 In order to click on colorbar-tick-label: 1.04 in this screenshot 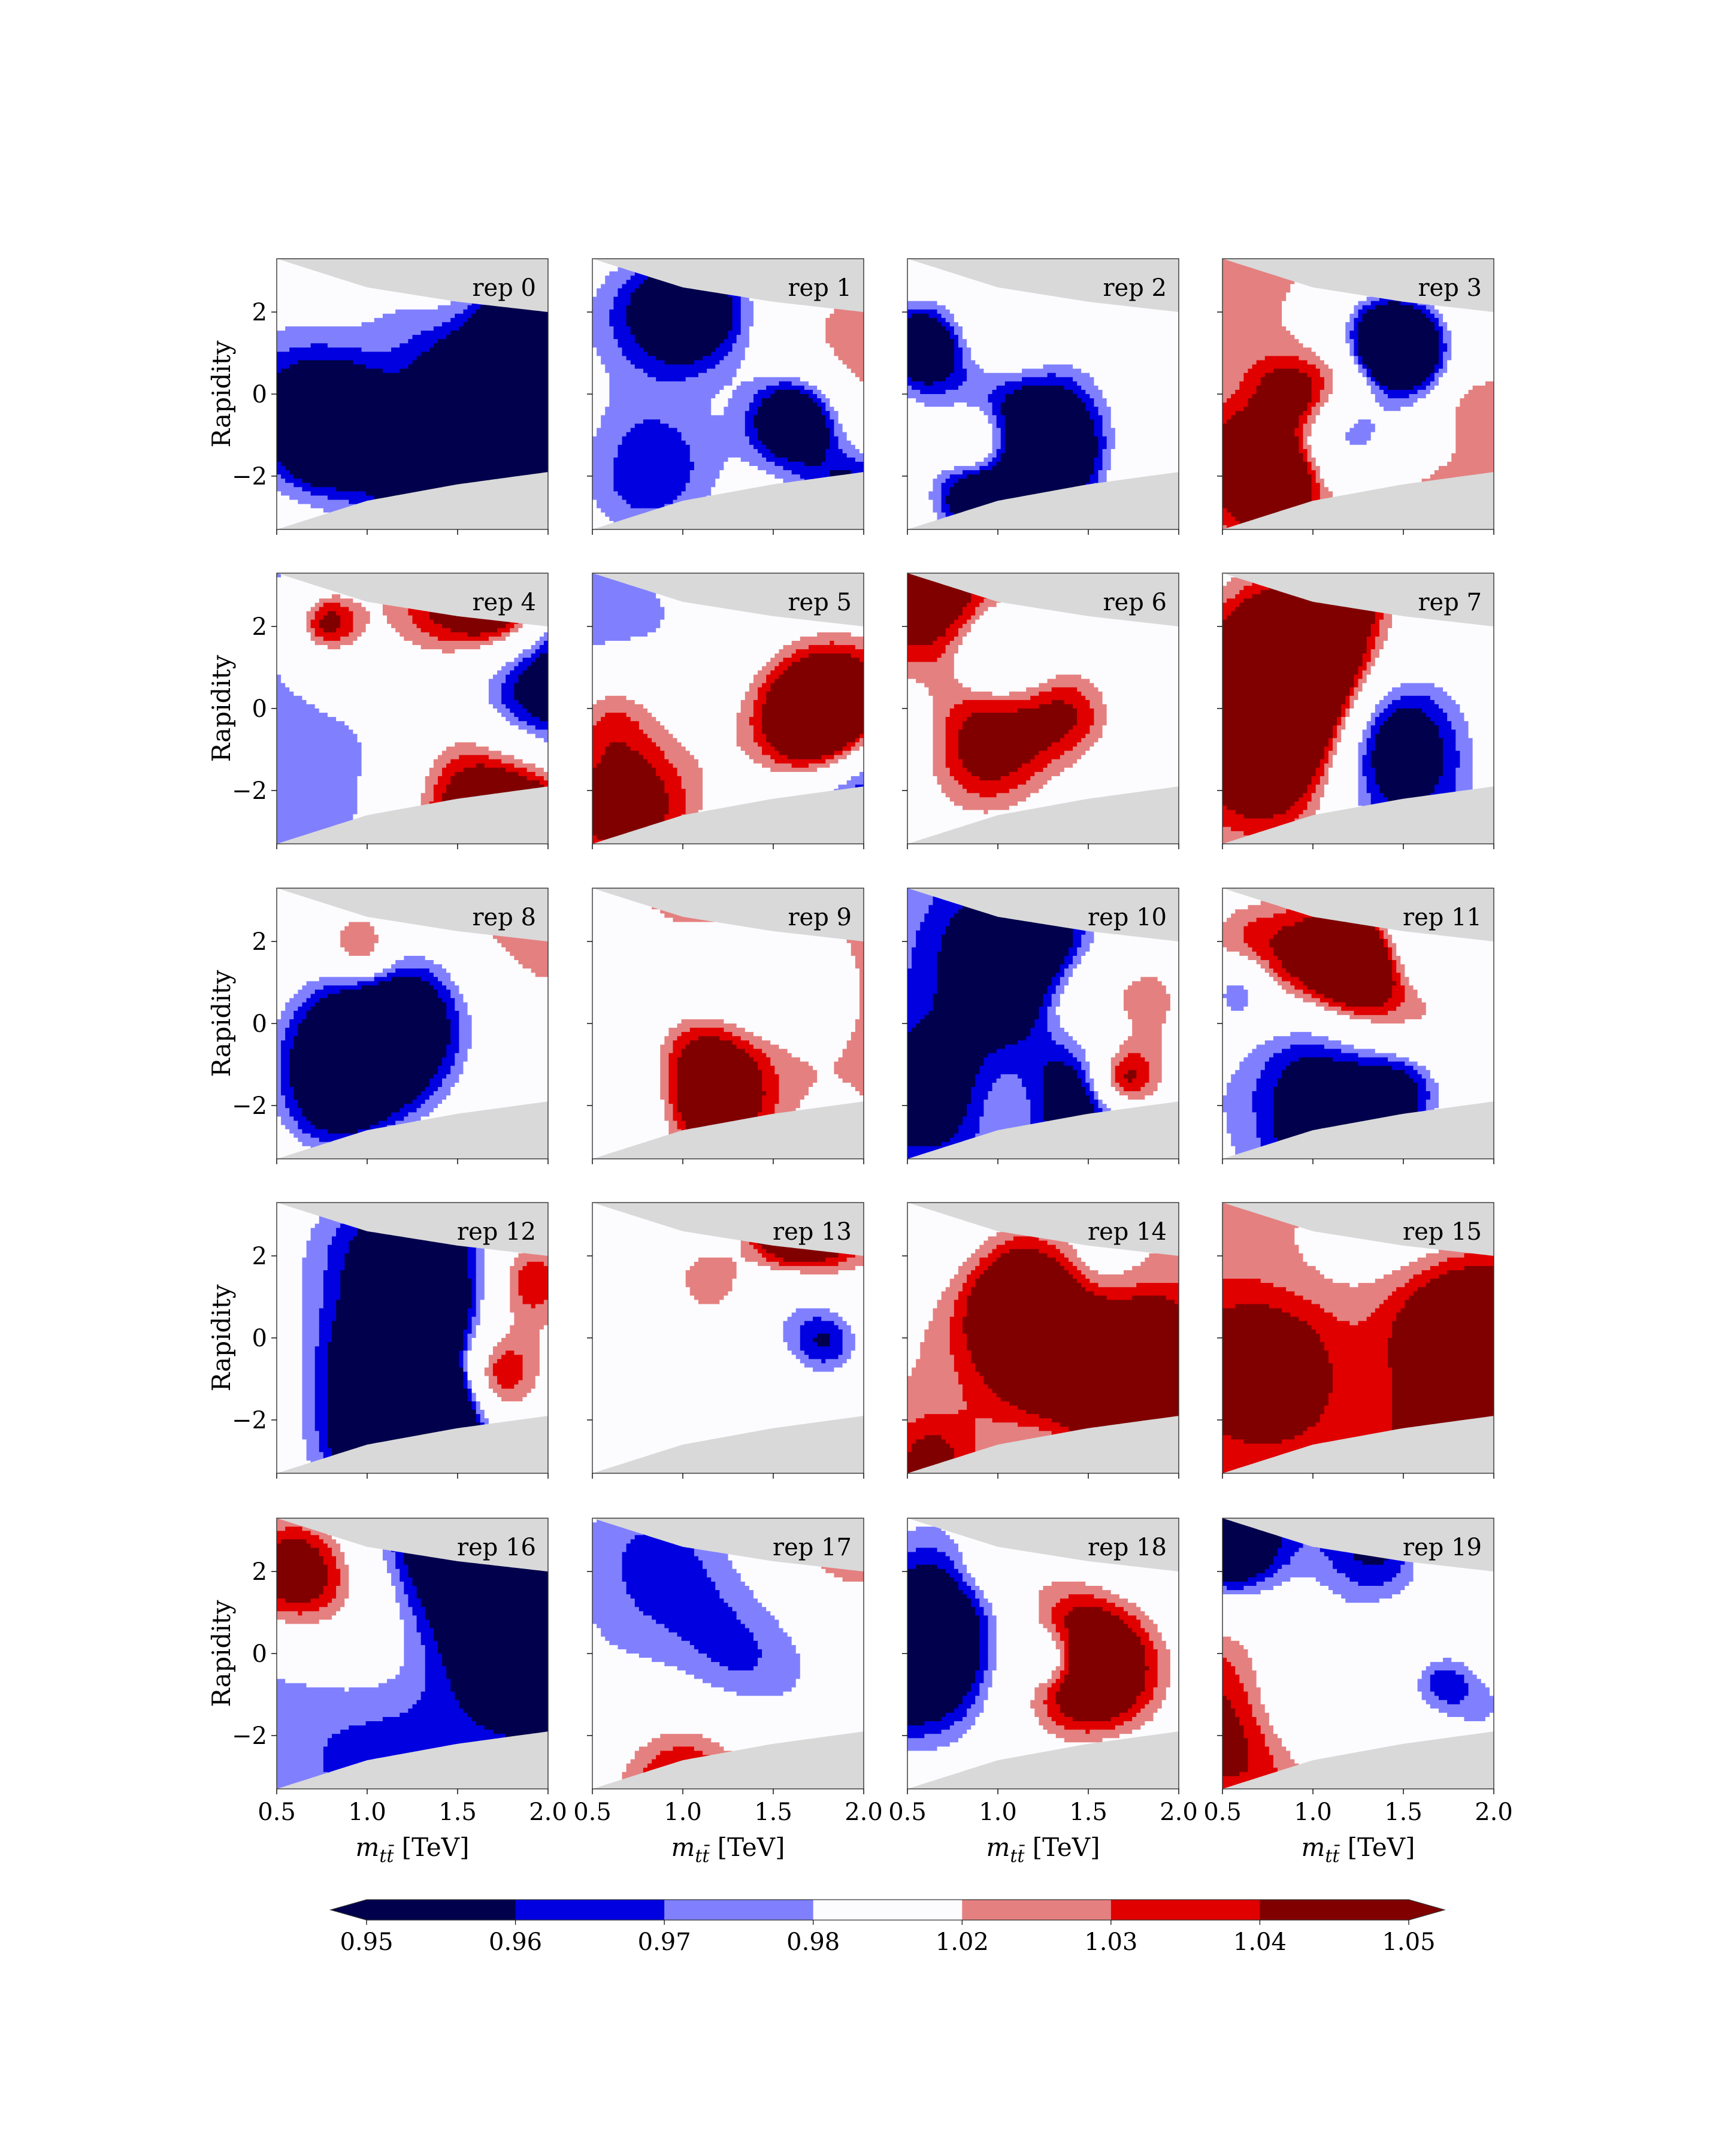, I will do `click(1260, 1942)`.